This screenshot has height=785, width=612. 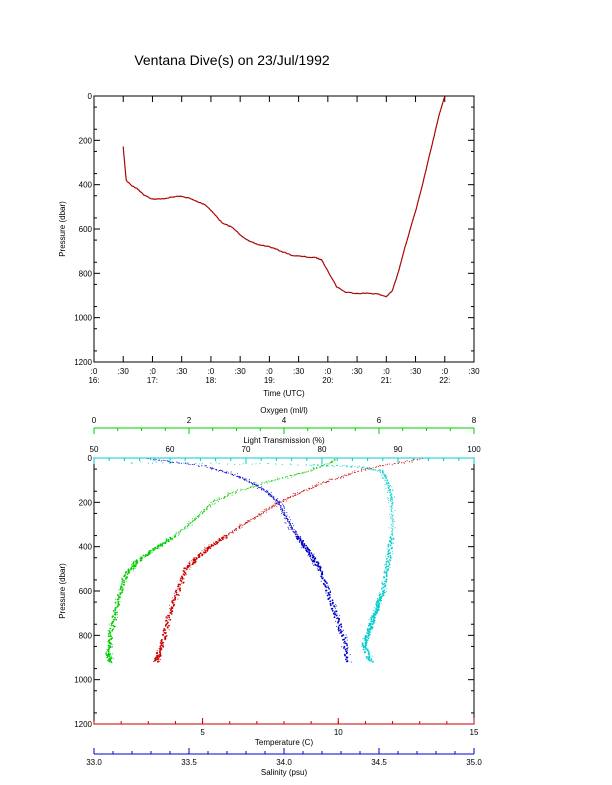 What do you see at coordinates (83, 724) in the screenshot?
I see `y-tick-label: 1200` at bounding box center [83, 724].